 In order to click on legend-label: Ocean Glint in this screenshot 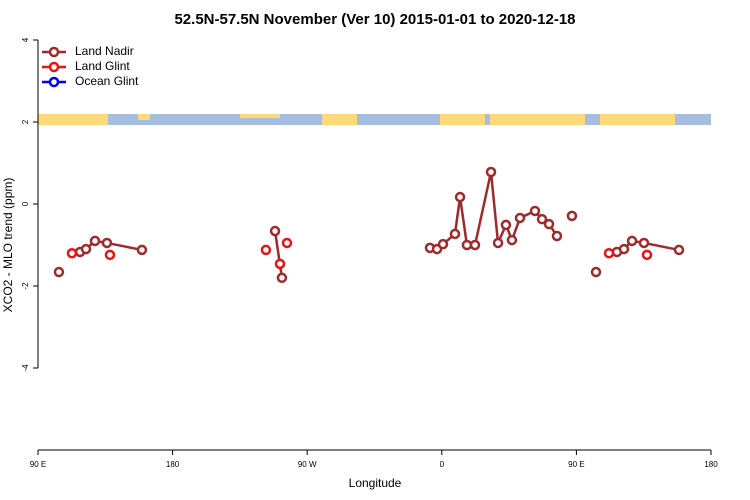, I will do `click(107, 81)`.